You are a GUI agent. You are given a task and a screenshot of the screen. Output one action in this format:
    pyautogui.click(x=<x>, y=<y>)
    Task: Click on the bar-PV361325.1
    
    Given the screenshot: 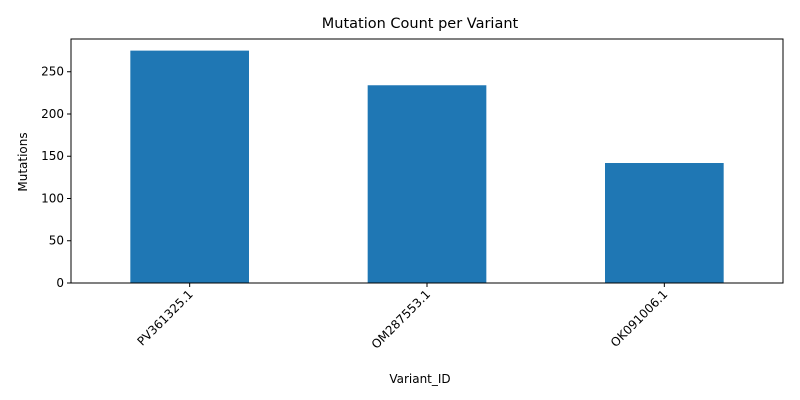 What is the action you would take?
    pyautogui.click(x=189, y=167)
    